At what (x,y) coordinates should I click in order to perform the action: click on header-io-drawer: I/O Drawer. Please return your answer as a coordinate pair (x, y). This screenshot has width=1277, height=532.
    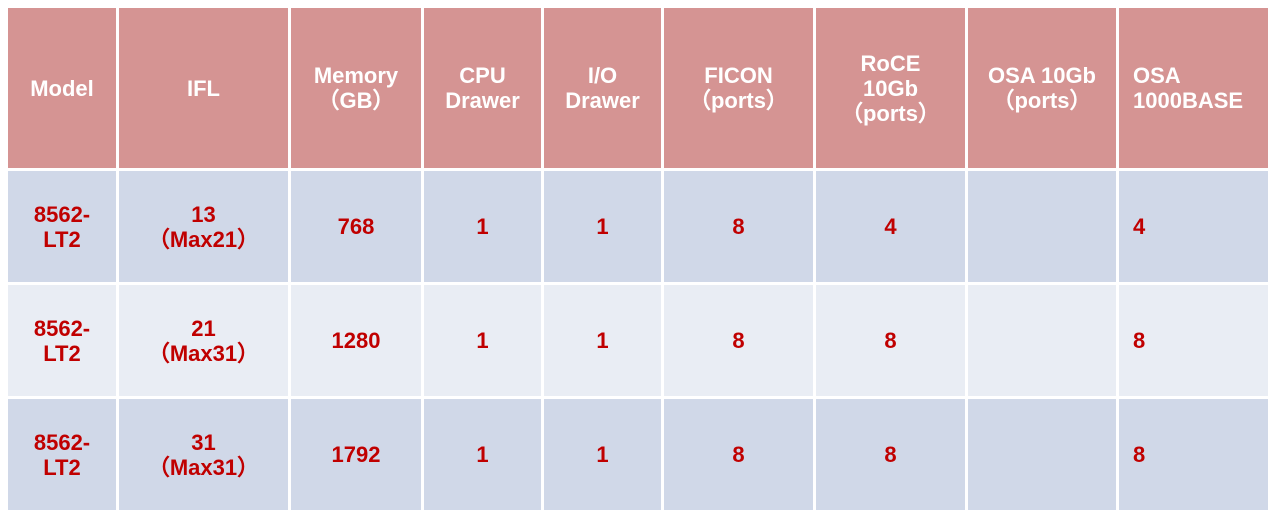
    Looking at the image, I should click on (602, 88).